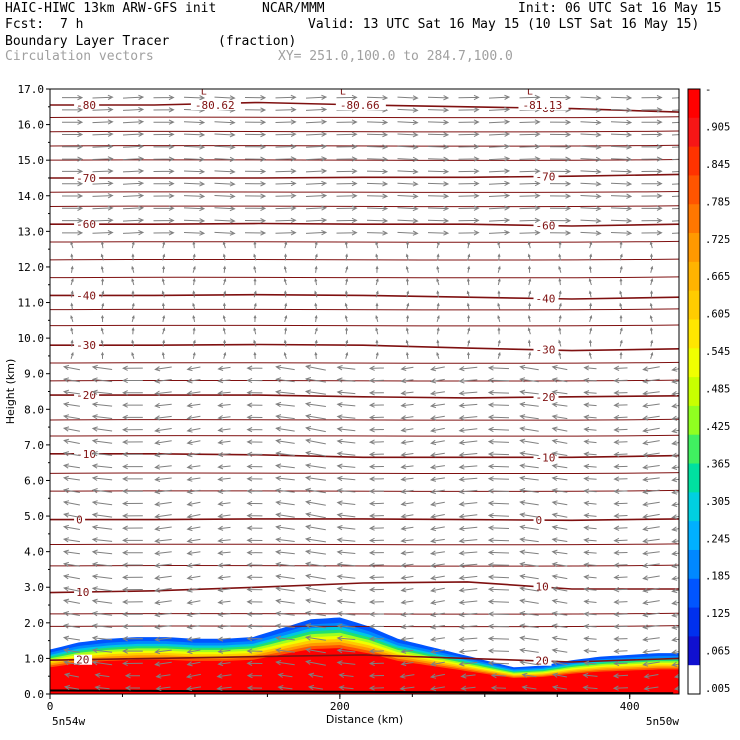 This screenshot has width=740, height=740. I want to click on isotherm-label-bg, so click(87, 453).